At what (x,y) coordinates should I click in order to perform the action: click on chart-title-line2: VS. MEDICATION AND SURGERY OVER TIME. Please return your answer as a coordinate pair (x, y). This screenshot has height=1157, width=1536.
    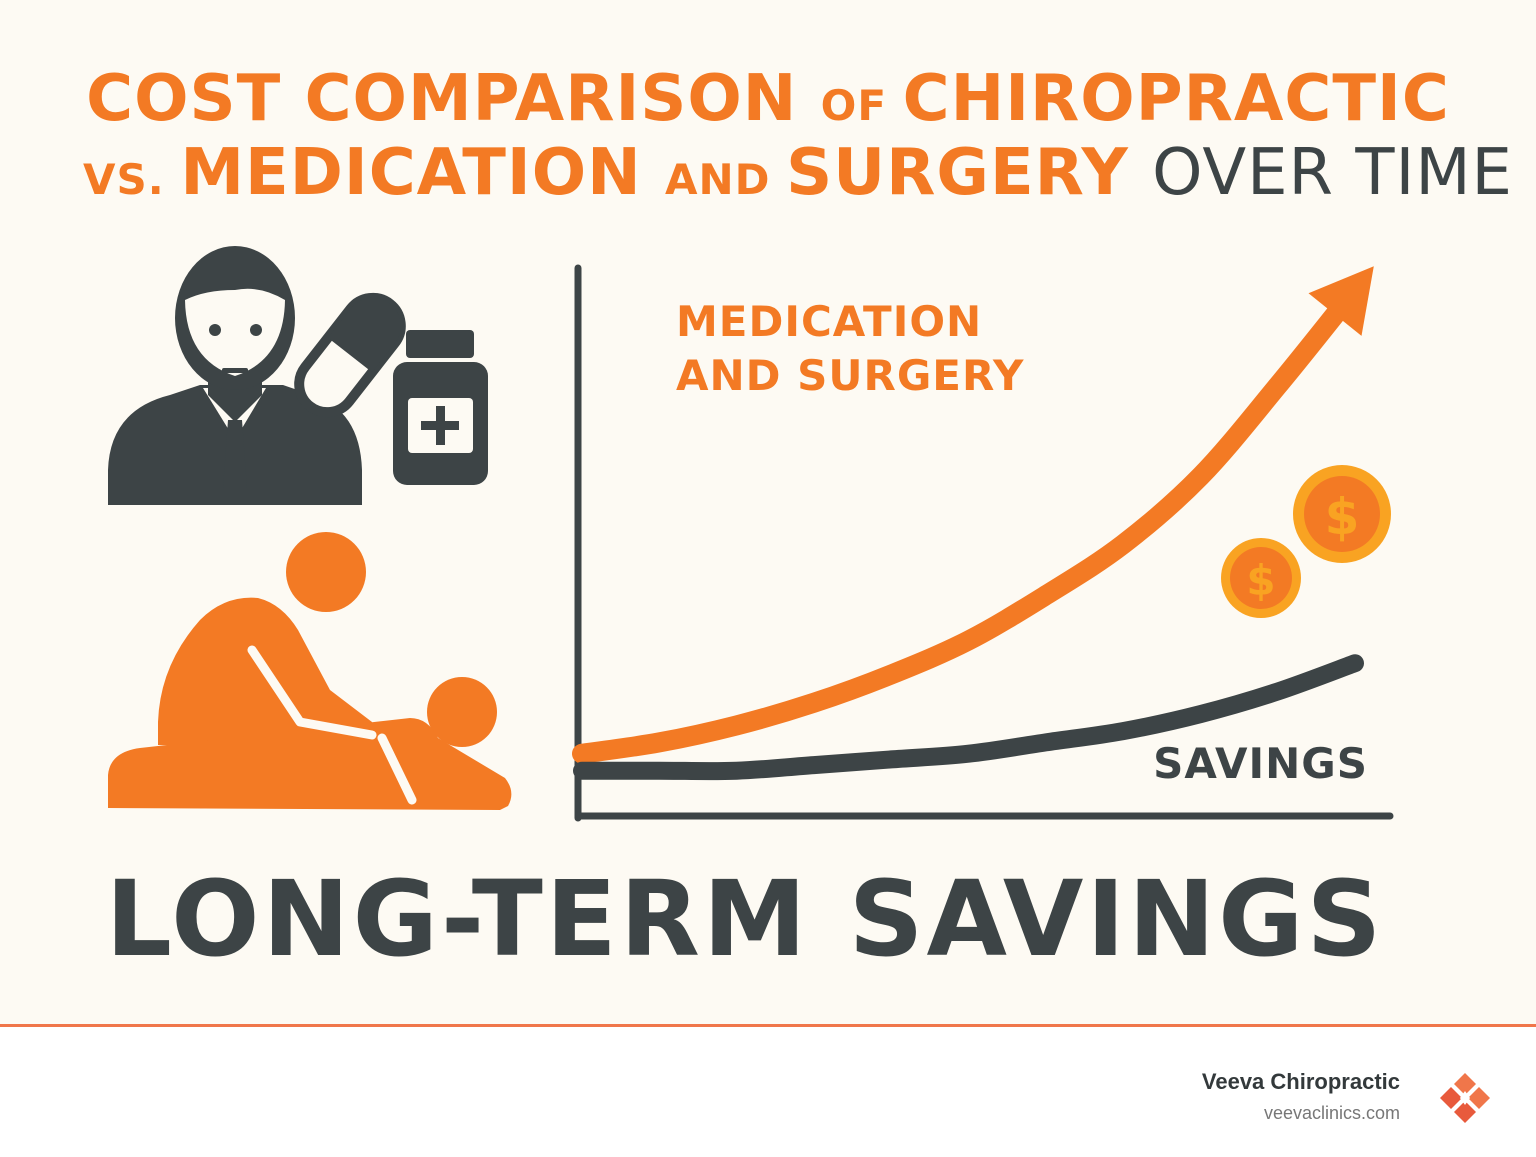
    Looking at the image, I should click on (768, 173).